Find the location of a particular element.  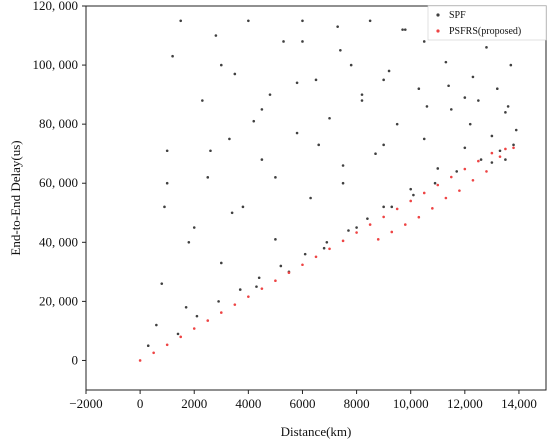

x-tick-label: 4000 is located at coordinates (248, 403).